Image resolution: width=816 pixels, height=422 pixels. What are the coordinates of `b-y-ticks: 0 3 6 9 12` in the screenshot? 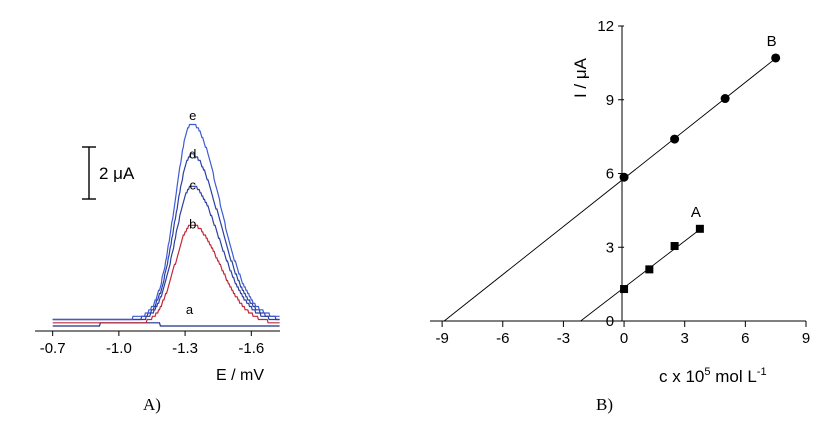 It's located at (611, 174).